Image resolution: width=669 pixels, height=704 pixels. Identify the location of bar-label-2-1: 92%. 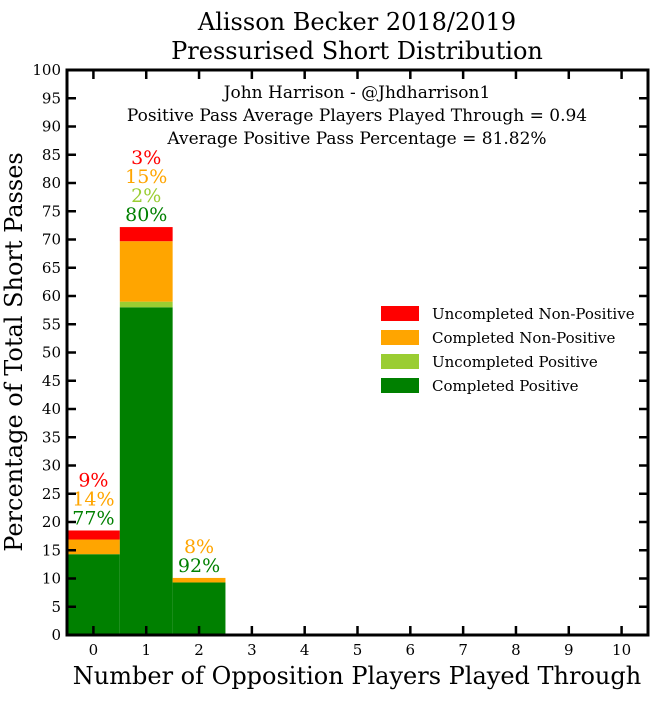
(199, 566).